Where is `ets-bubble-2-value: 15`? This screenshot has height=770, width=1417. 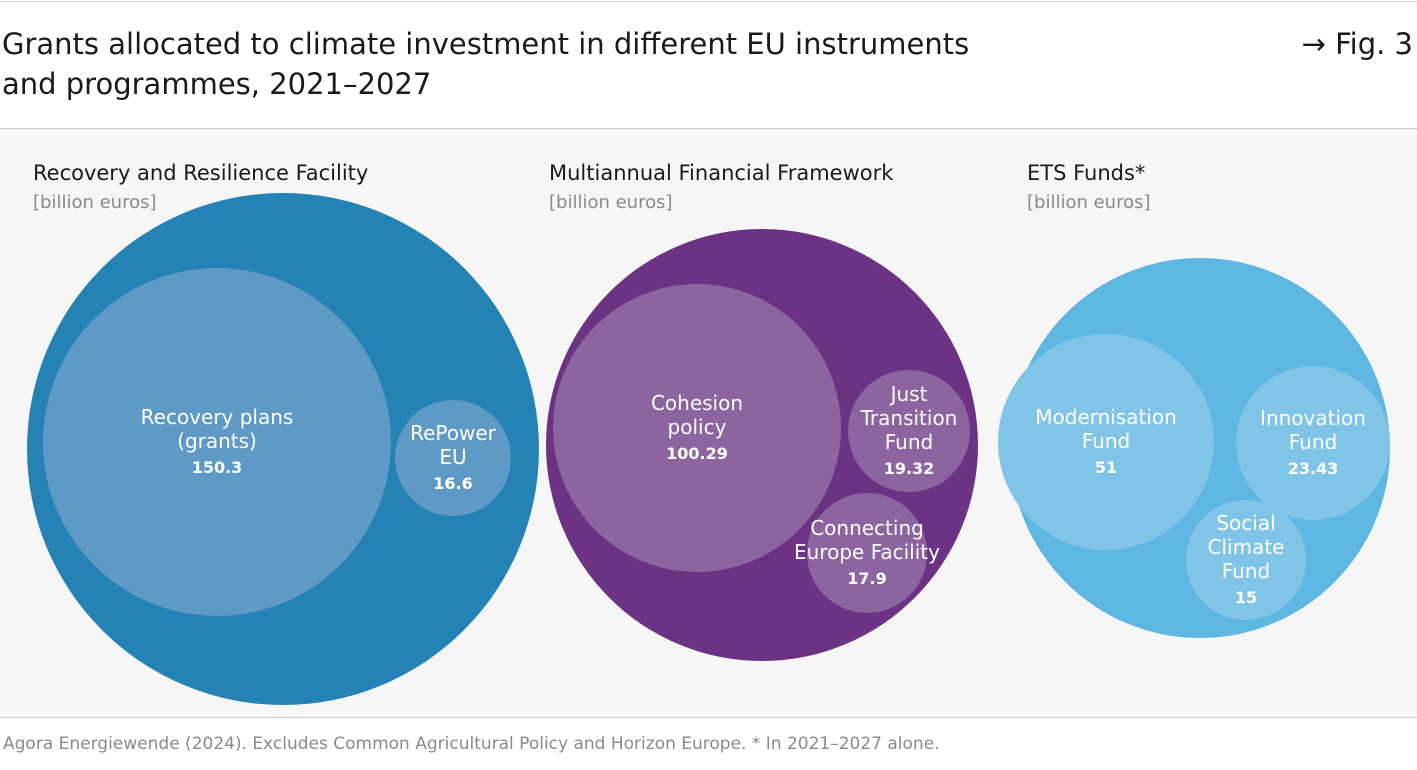 ets-bubble-2-value: 15 is located at coordinates (1246, 597).